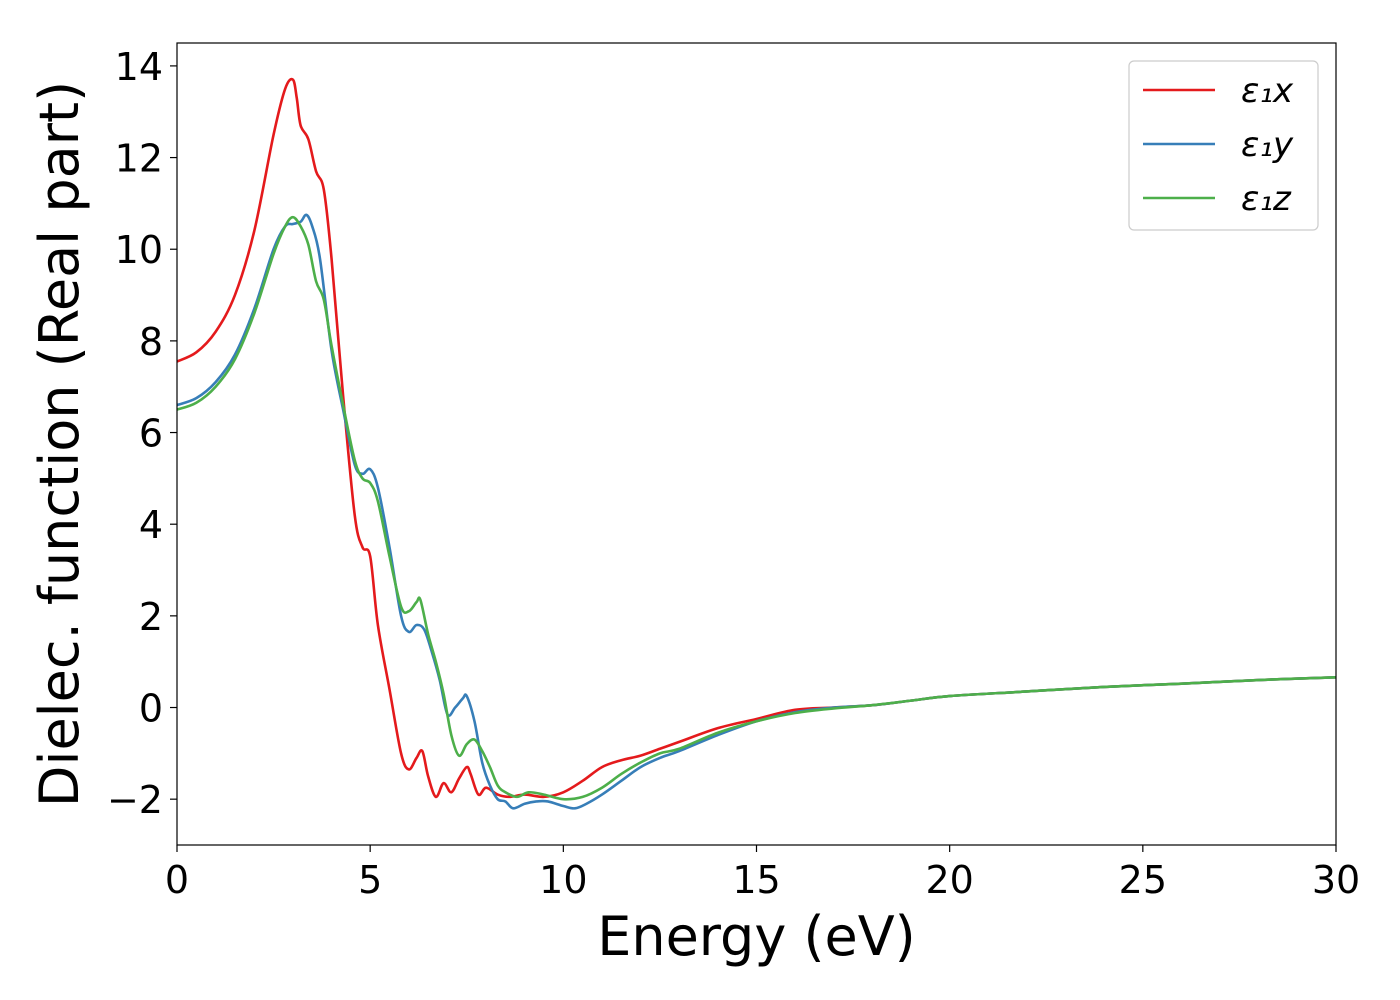 This screenshot has width=1400, height=1000. I want to click on x-tick-label: 30, so click(1336, 880).